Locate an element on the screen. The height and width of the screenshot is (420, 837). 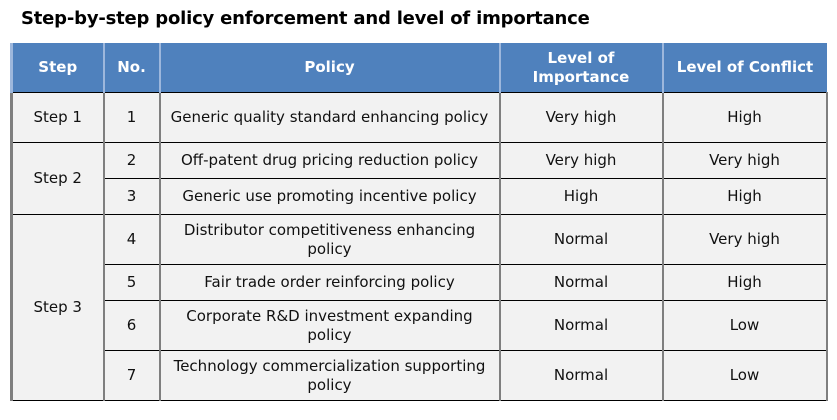
policy-cell: Fair trade order reinforcing policy is located at coordinates (329, 282).